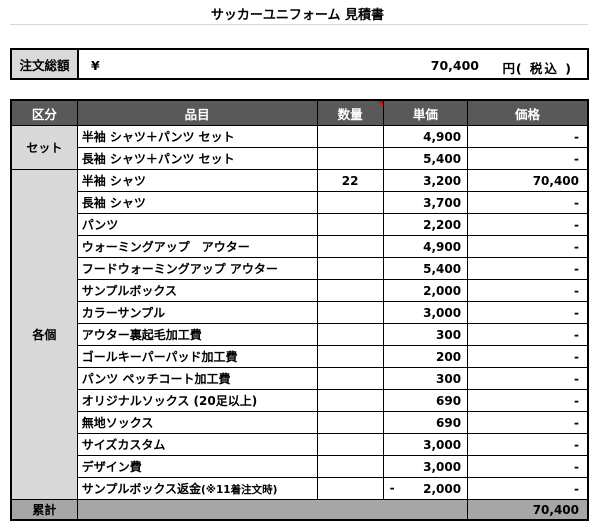 The height and width of the screenshot is (527, 595). What do you see at coordinates (544, 68) in the screenshot?
I see `order-total-tax-note: ( 税込 )` at bounding box center [544, 68].